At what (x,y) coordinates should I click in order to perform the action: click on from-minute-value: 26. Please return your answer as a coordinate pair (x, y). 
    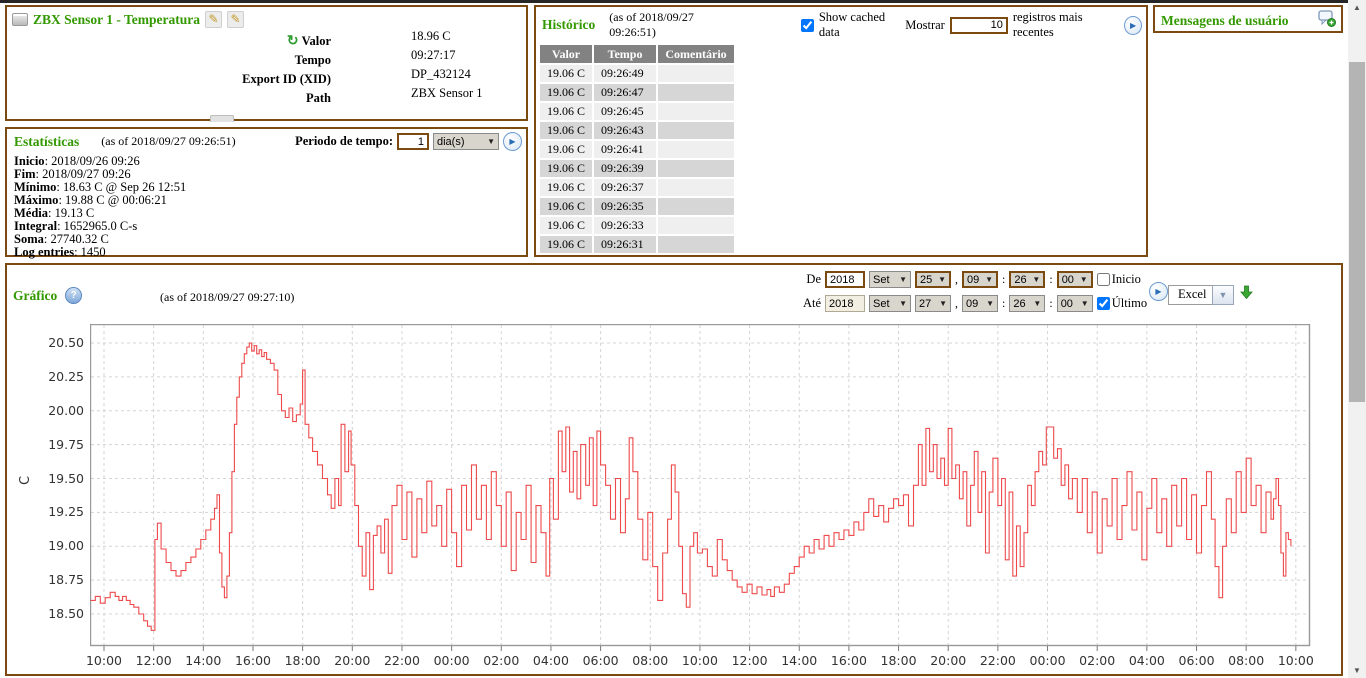
    Looking at the image, I should click on (1020, 279).